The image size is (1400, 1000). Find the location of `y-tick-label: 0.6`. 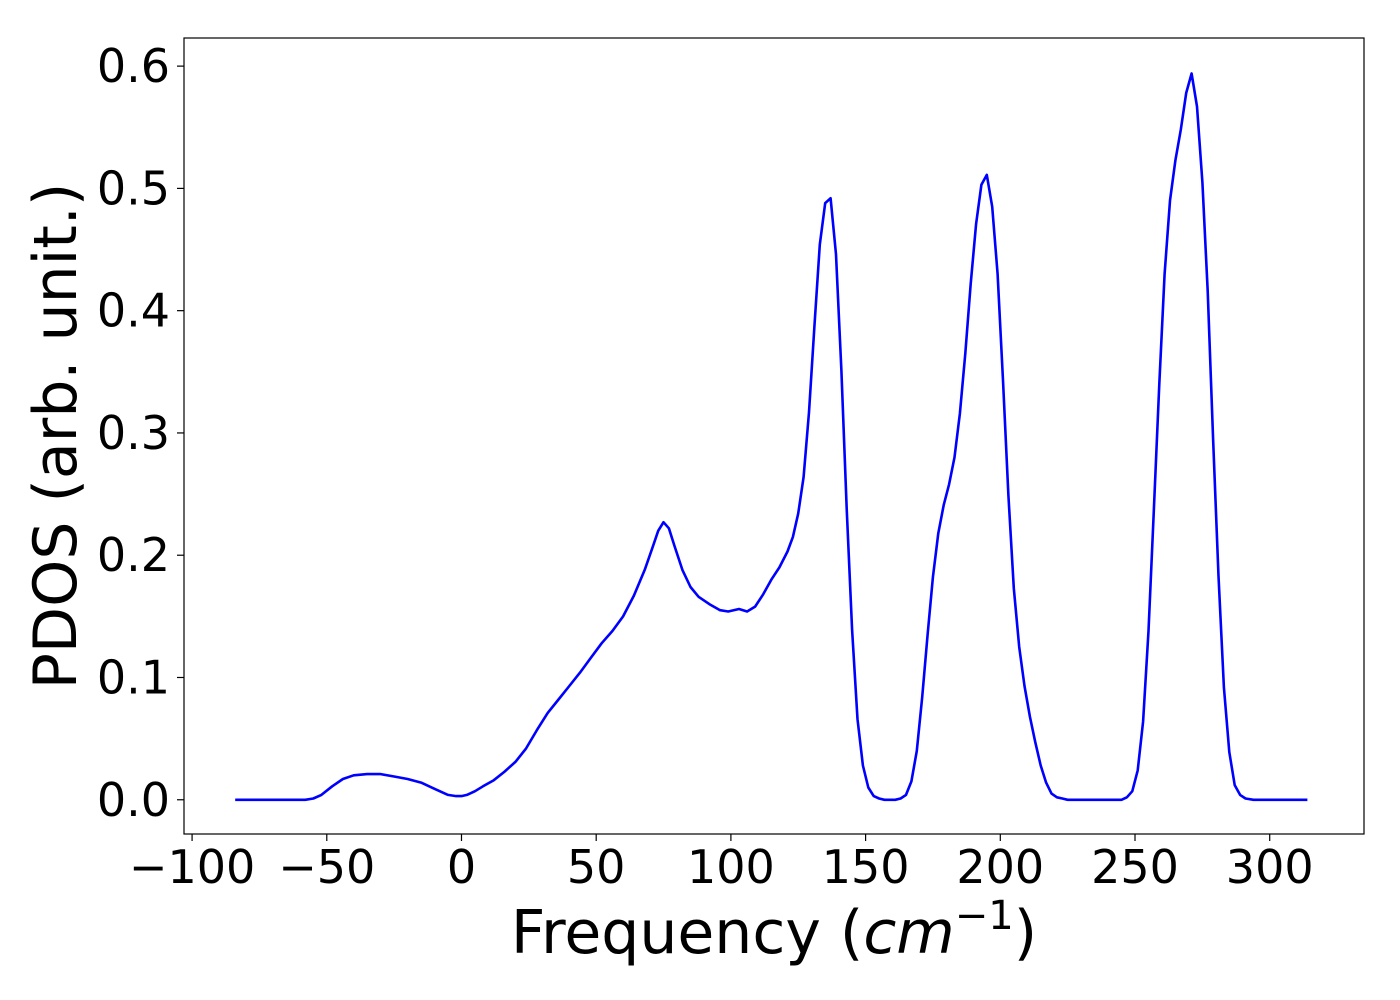

y-tick-label: 0.6 is located at coordinates (133, 66).